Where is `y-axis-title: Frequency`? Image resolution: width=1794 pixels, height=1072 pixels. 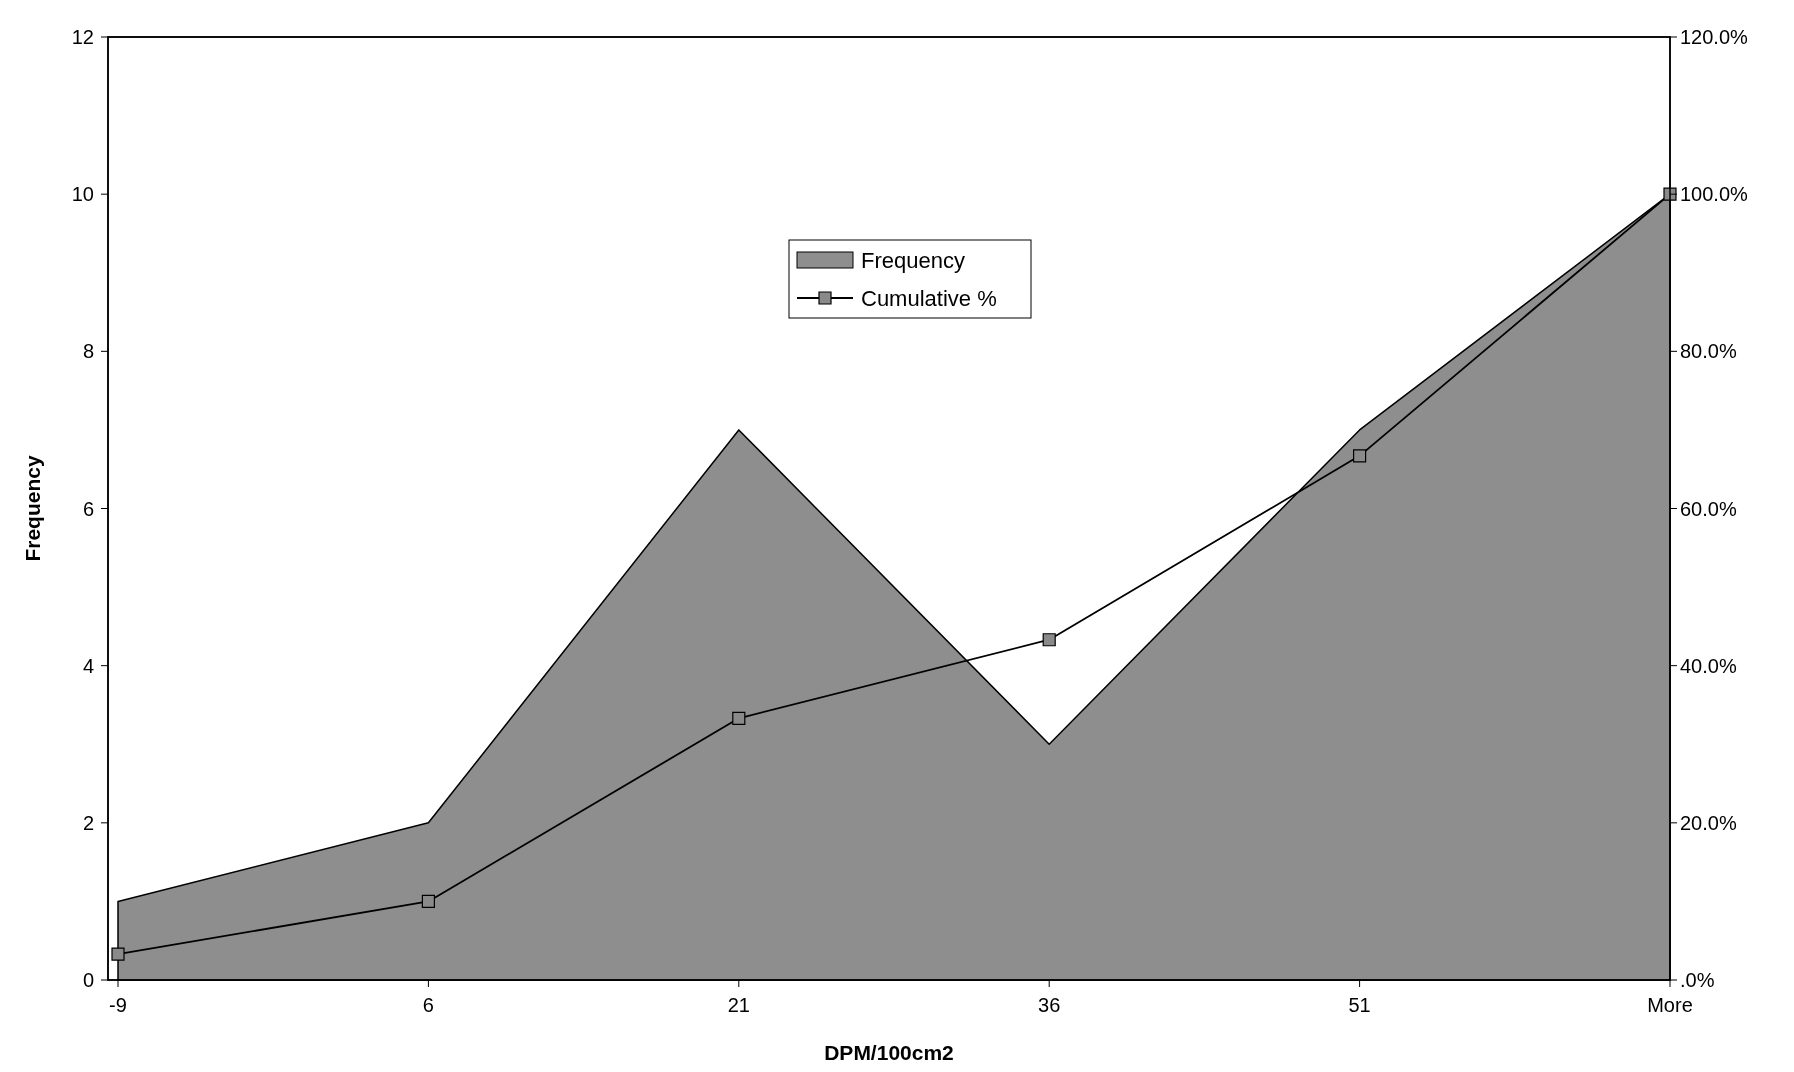 y-axis-title: Frequency is located at coordinates (32, 508).